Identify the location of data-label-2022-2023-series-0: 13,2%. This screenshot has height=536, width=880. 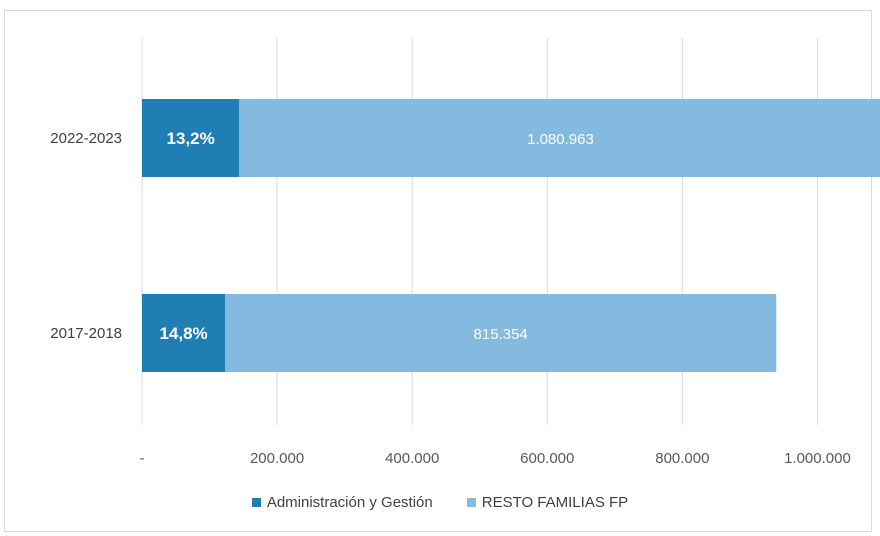
(191, 138).